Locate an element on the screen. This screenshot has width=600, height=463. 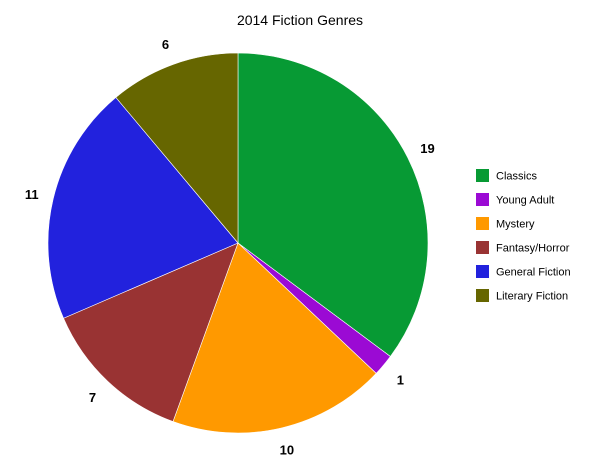
legend-label-literary-fiction: Literary Fiction is located at coordinates (532, 297).